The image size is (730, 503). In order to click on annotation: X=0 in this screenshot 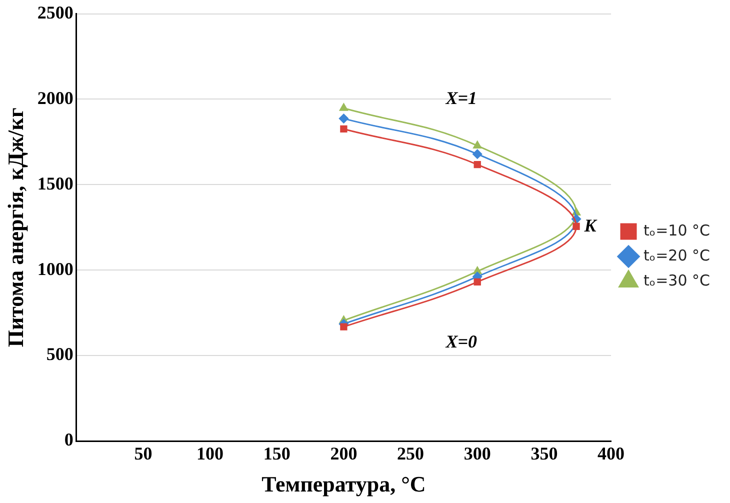, I will do `click(460, 341)`.